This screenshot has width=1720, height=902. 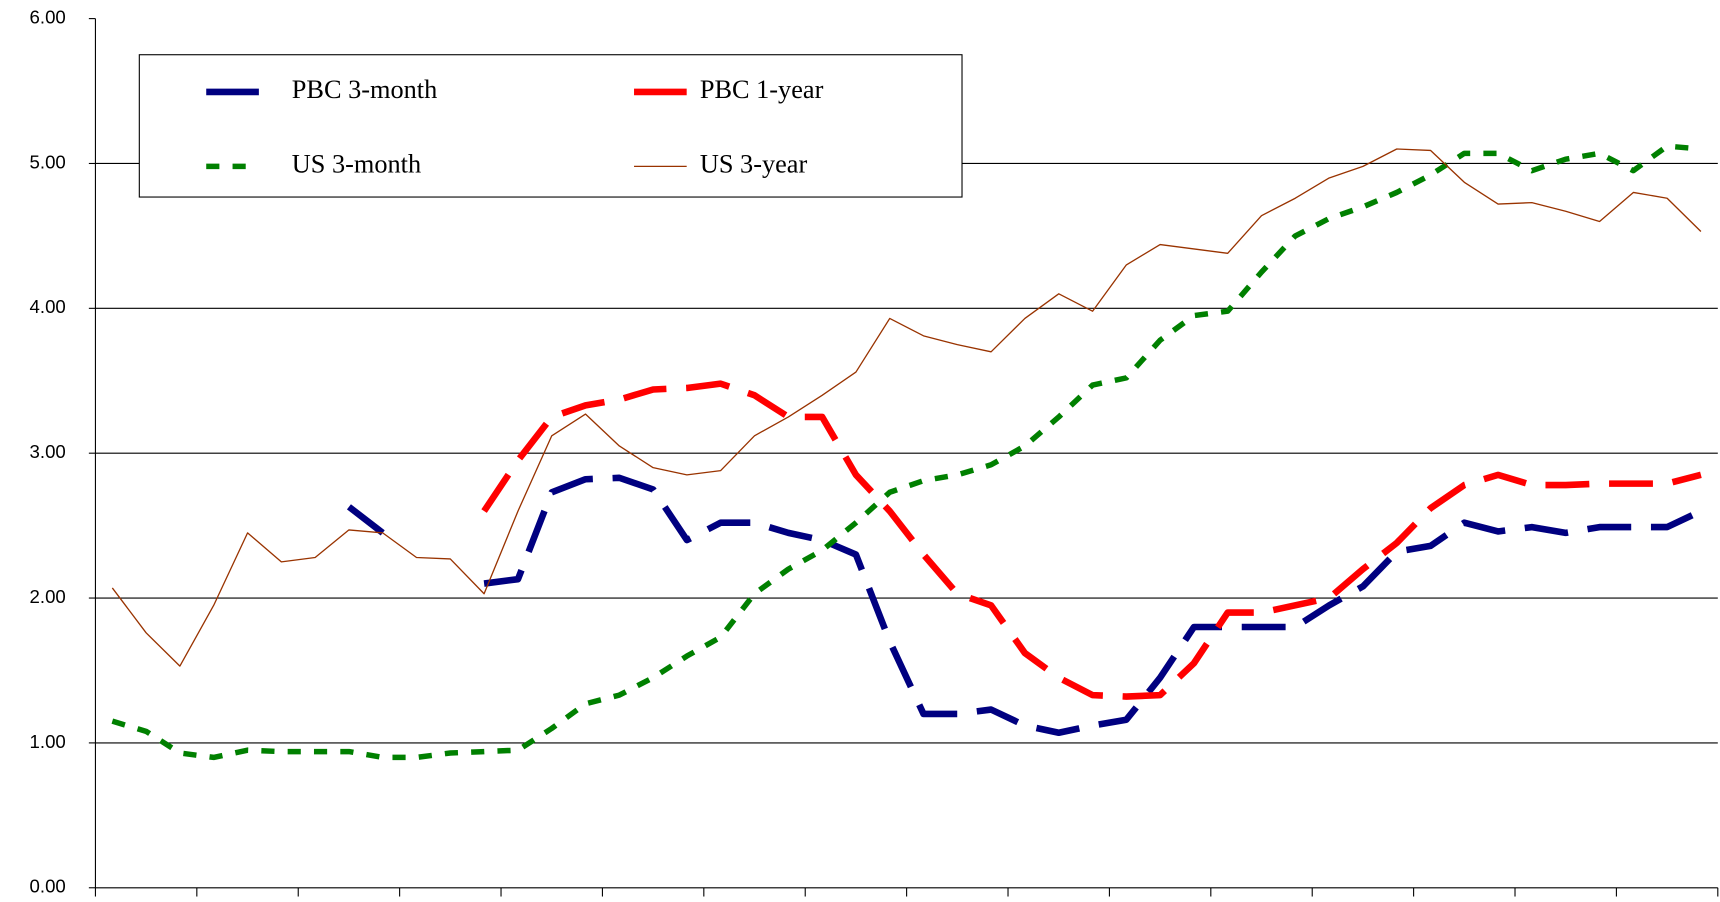 I want to click on y-tick-label: 4.00, so click(x=48, y=306).